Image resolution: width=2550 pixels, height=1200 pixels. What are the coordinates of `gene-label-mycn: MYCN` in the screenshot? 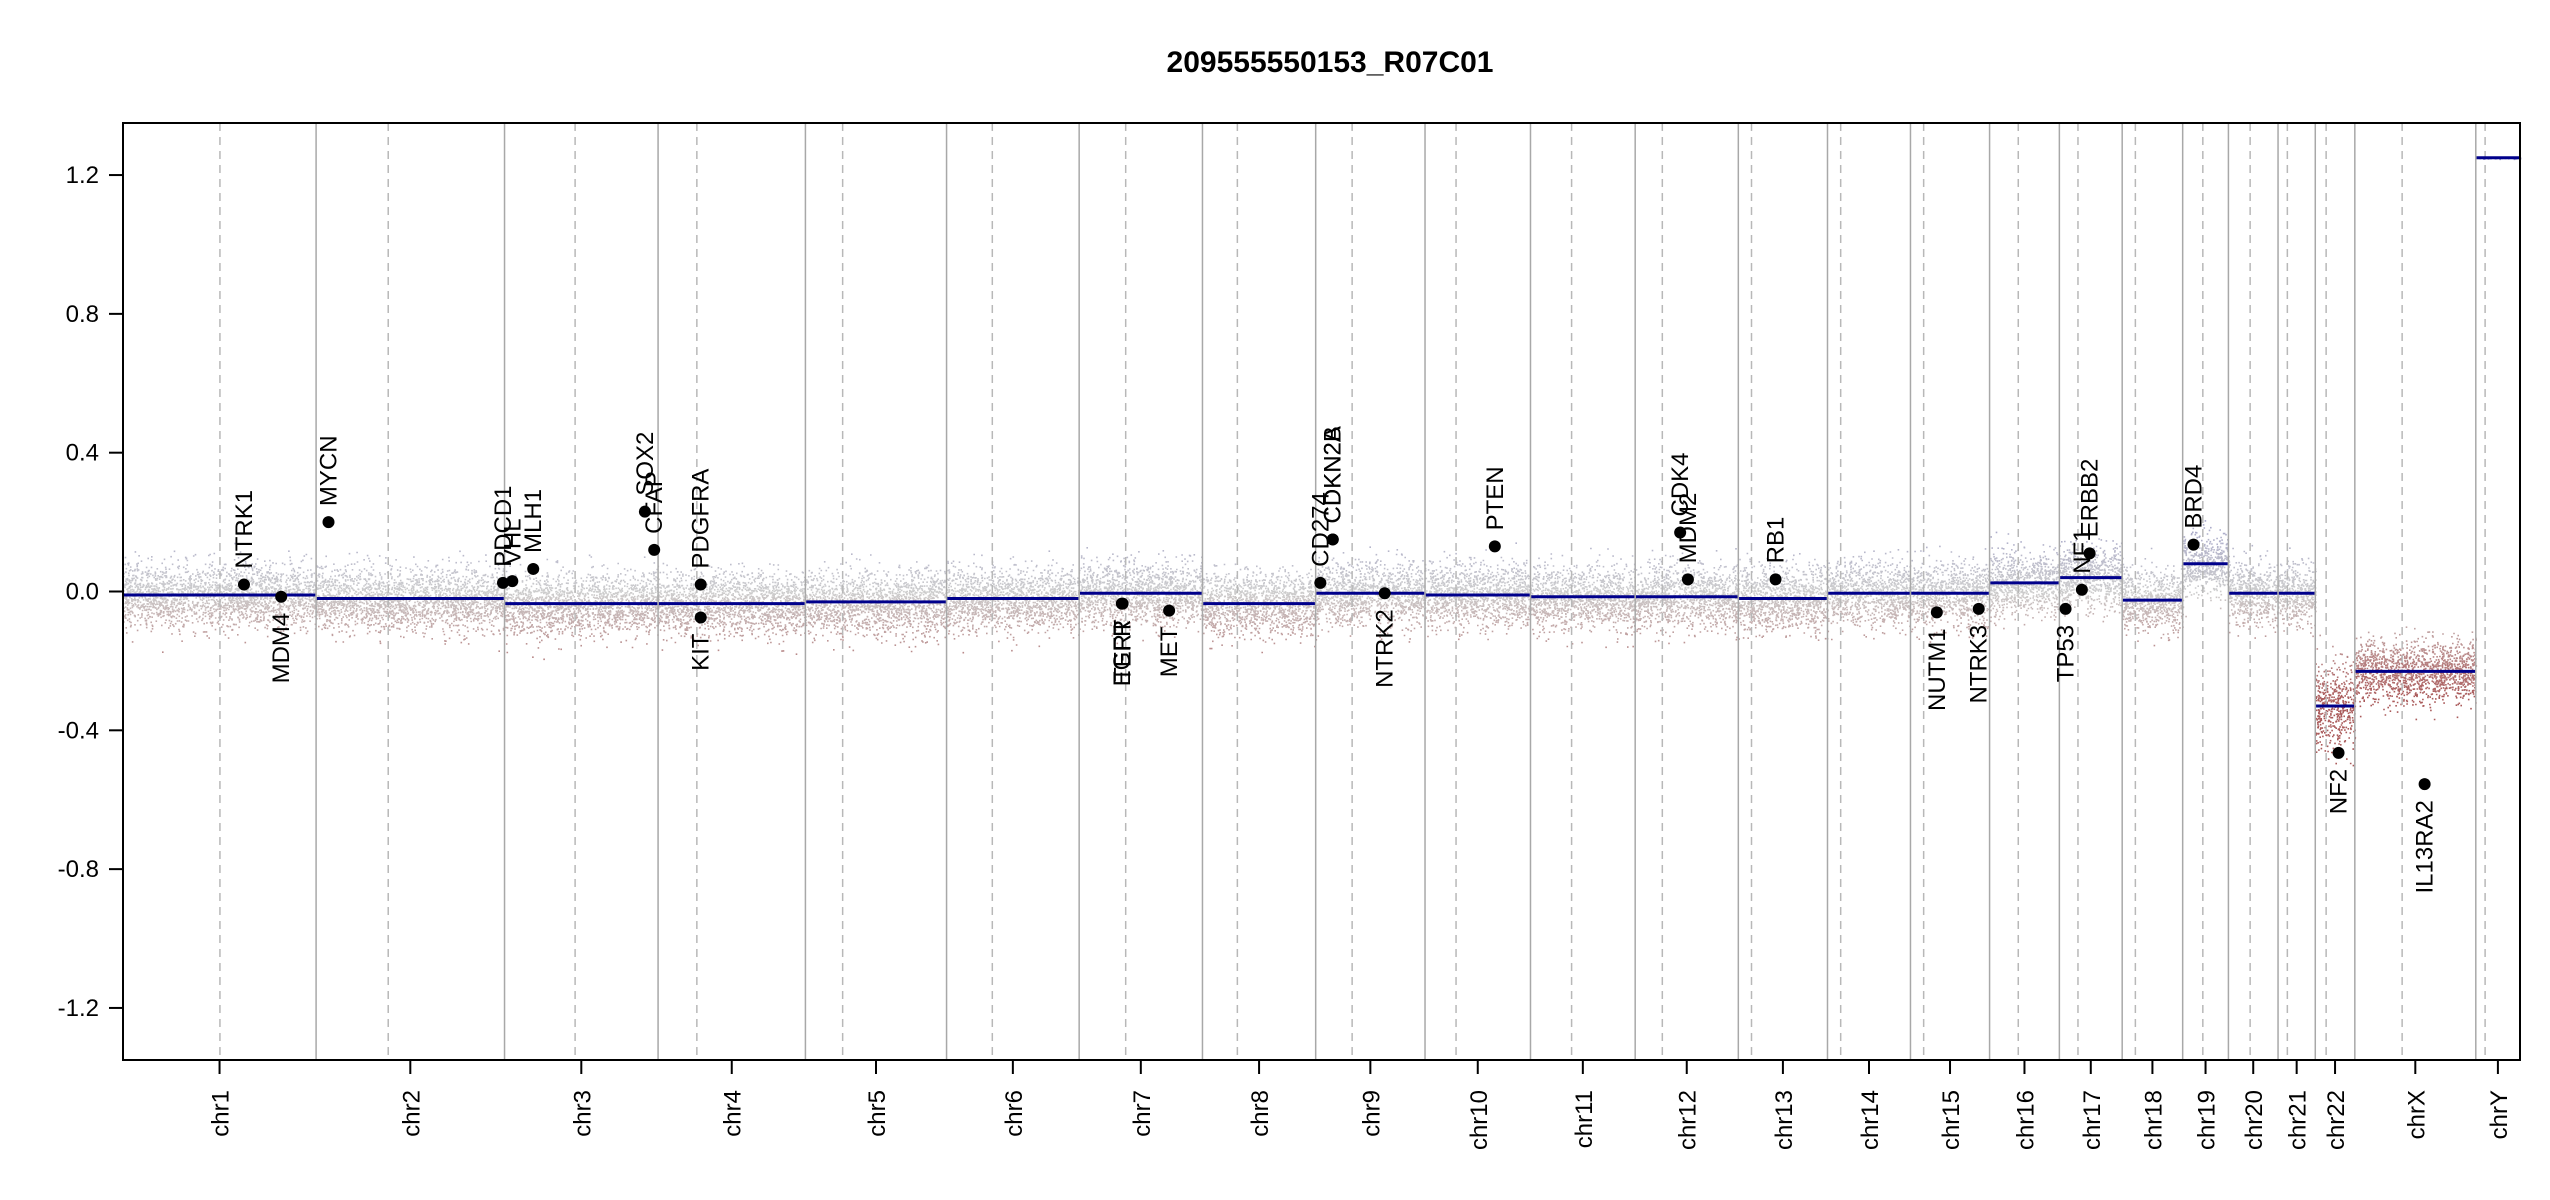 It's located at (329, 470).